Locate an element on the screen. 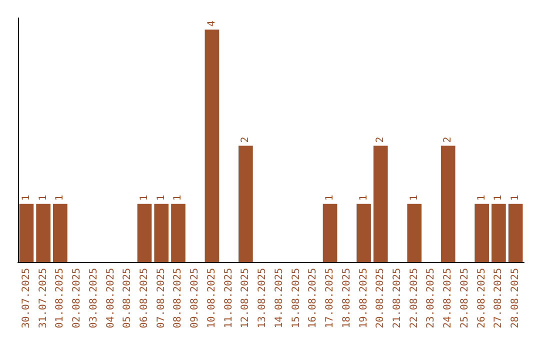 The width and height of the screenshot is (540, 340). x-tick-label: 16.08.2025 is located at coordinates (313, 298).